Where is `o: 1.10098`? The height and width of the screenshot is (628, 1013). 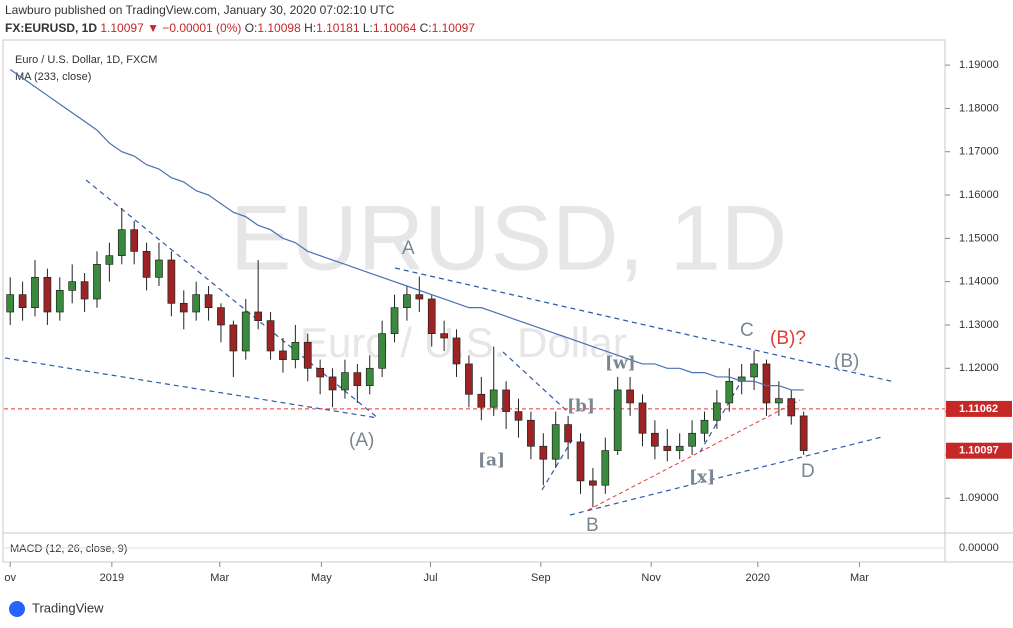
o: 1.10098 is located at coordinates (279, 28).